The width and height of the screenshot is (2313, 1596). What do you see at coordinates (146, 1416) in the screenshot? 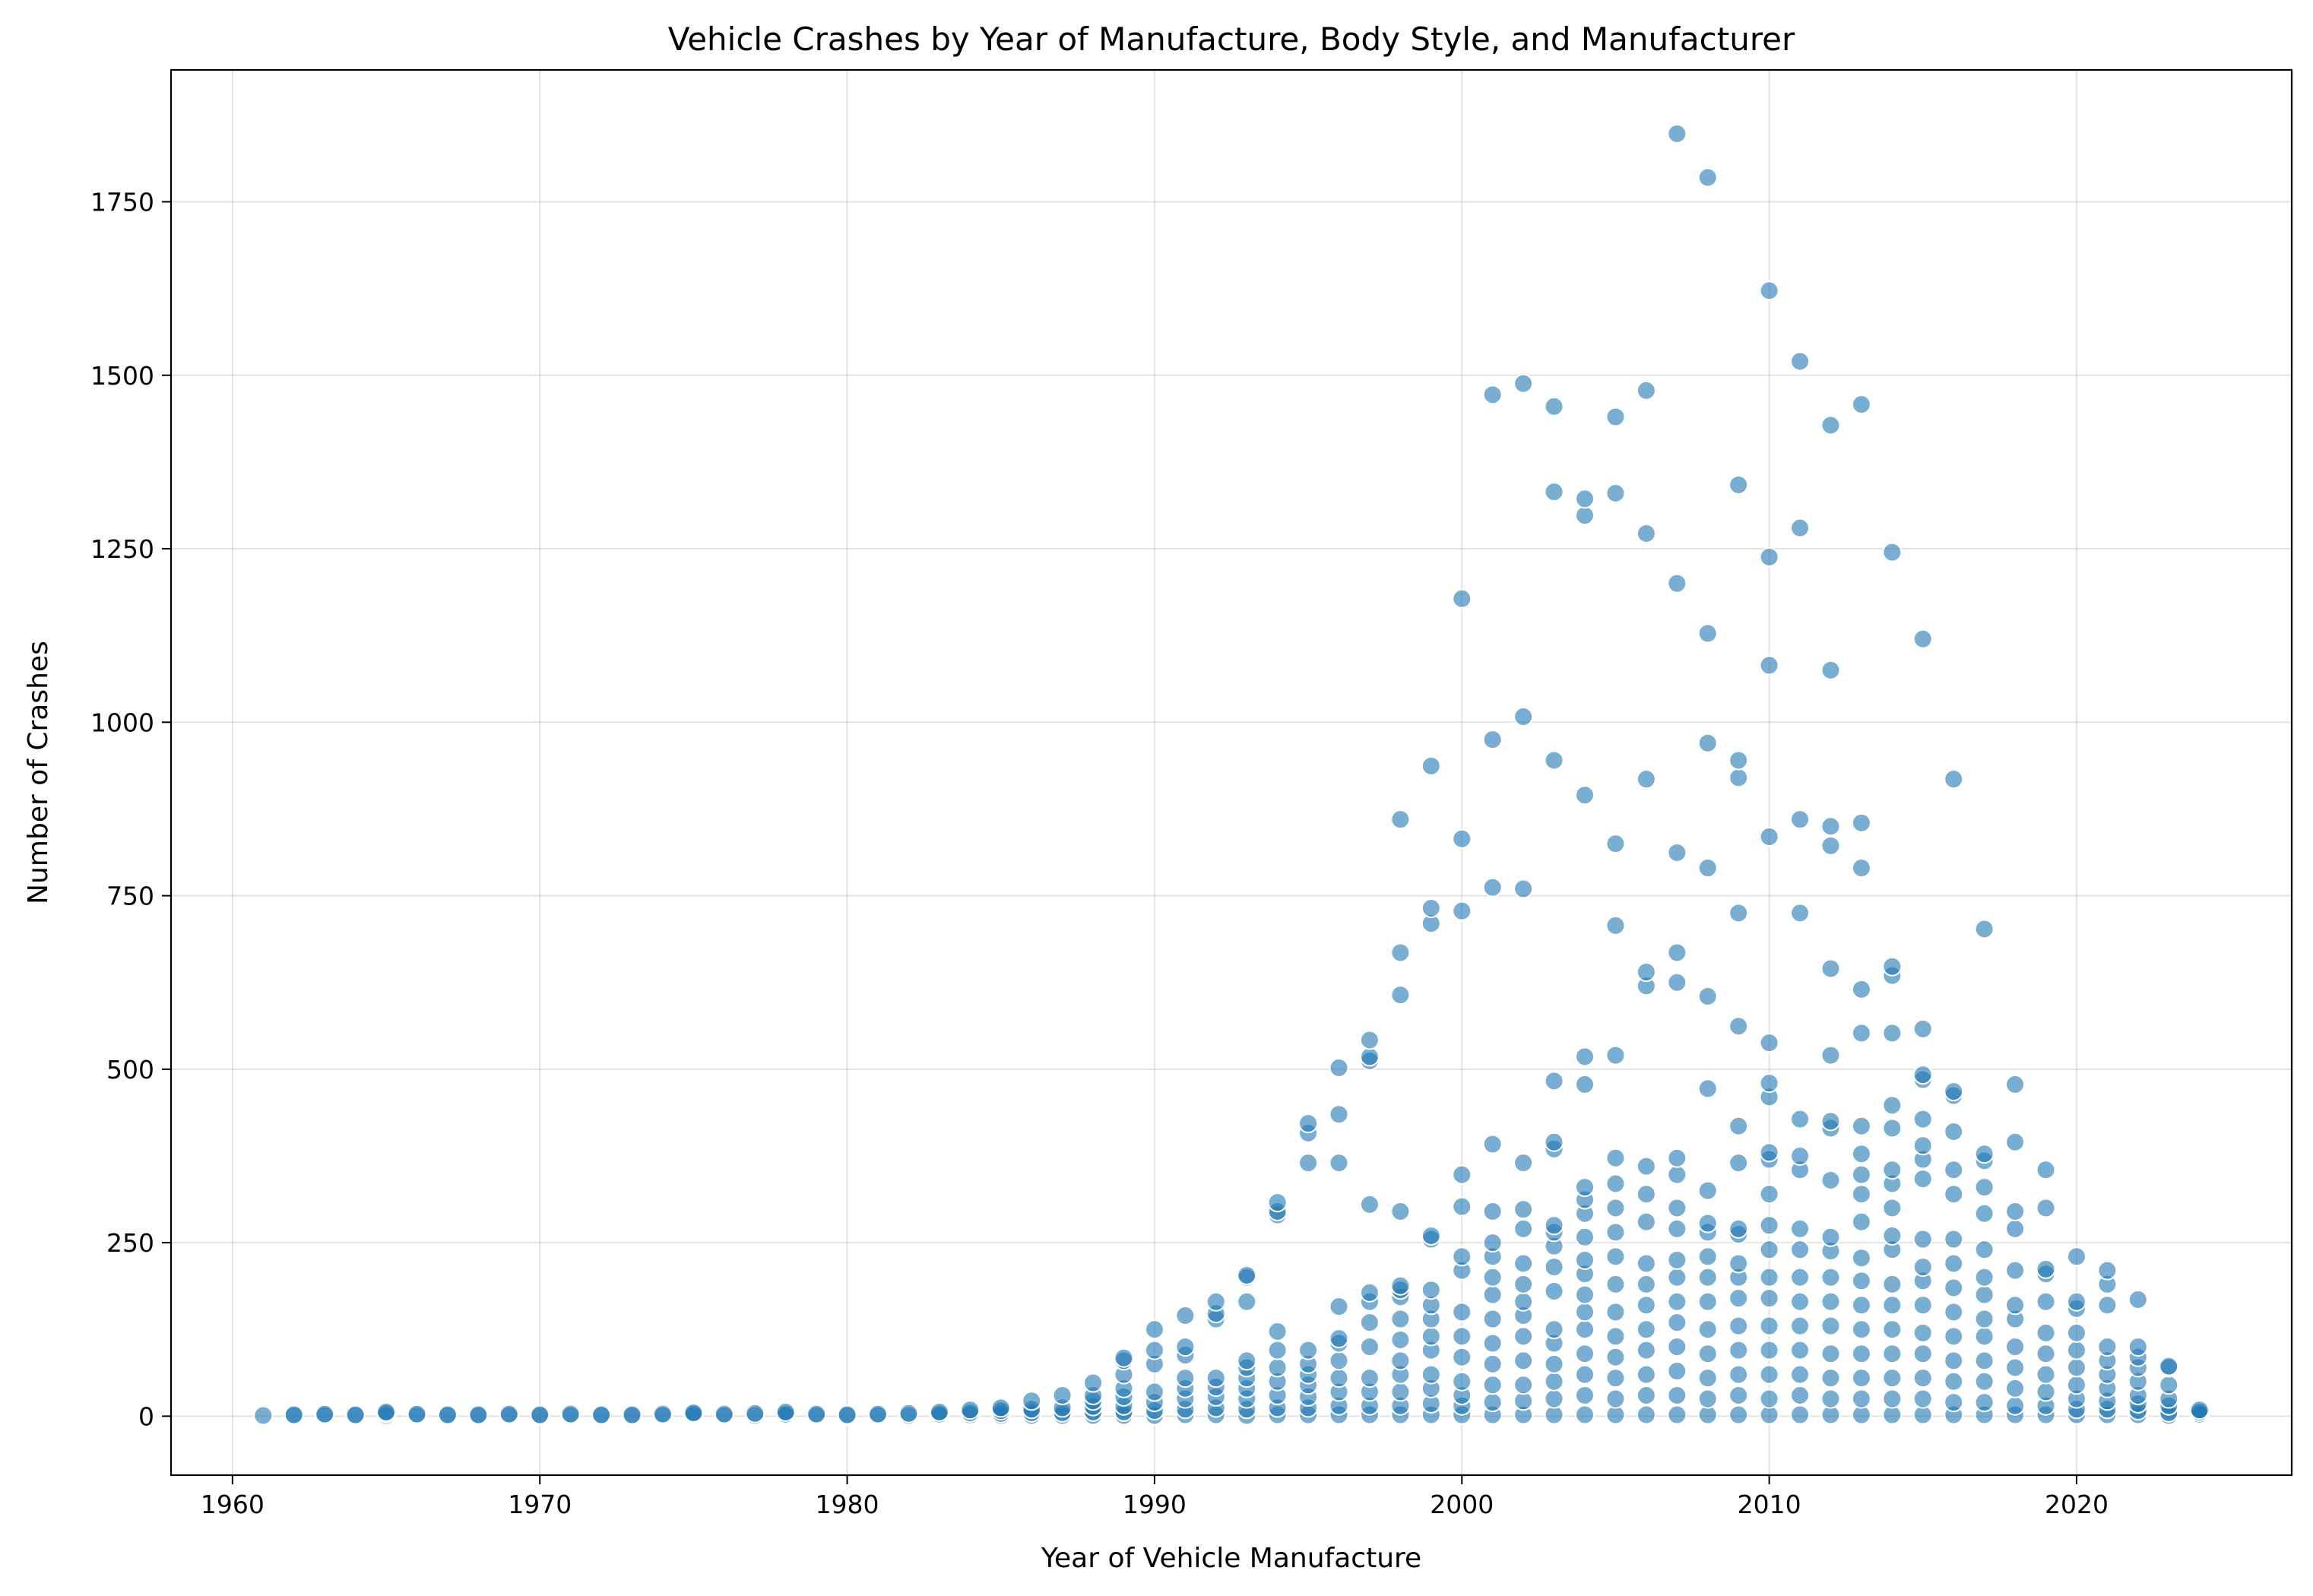
I see `y-tick-label: 0` at bounding box center [146, 1416].